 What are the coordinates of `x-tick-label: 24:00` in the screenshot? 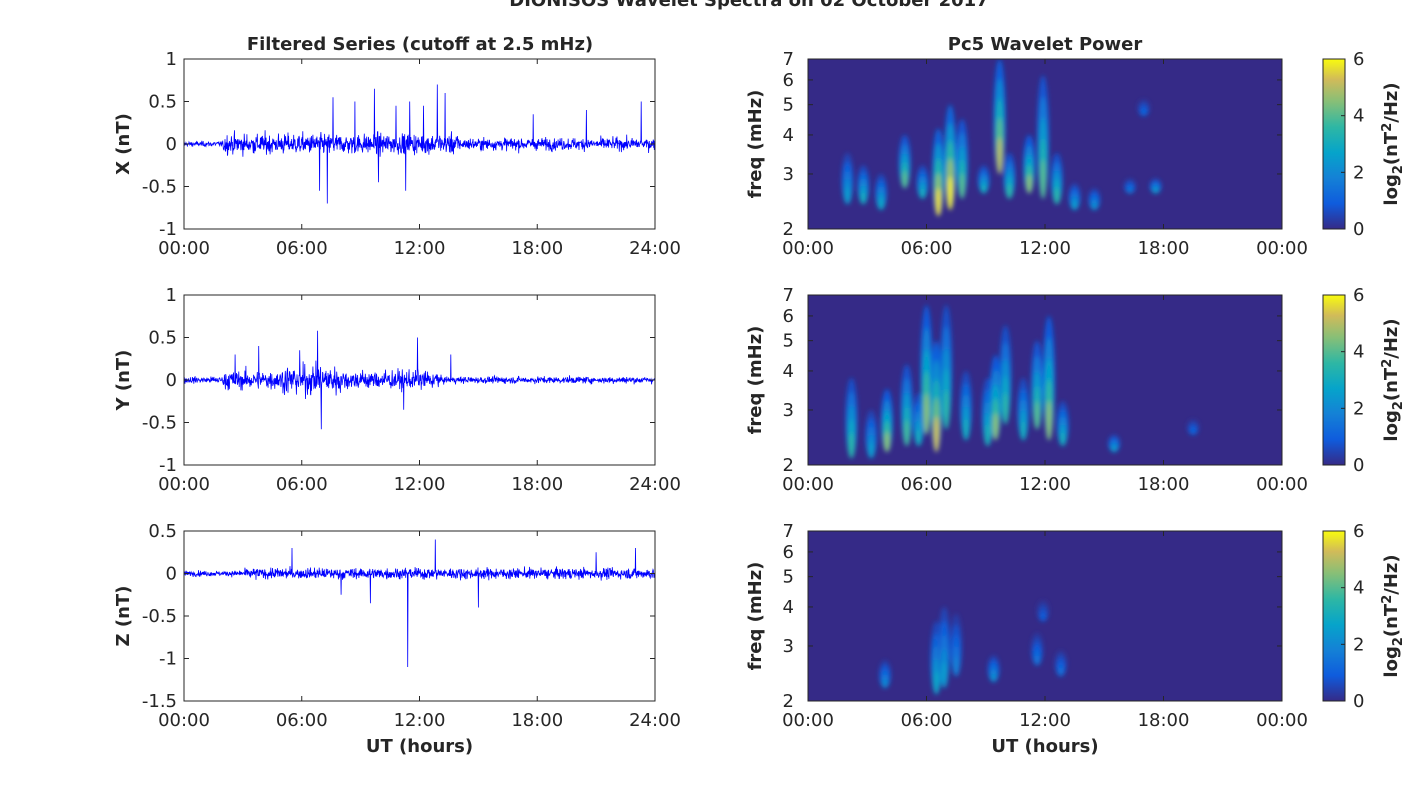 It's located at (655, 248).